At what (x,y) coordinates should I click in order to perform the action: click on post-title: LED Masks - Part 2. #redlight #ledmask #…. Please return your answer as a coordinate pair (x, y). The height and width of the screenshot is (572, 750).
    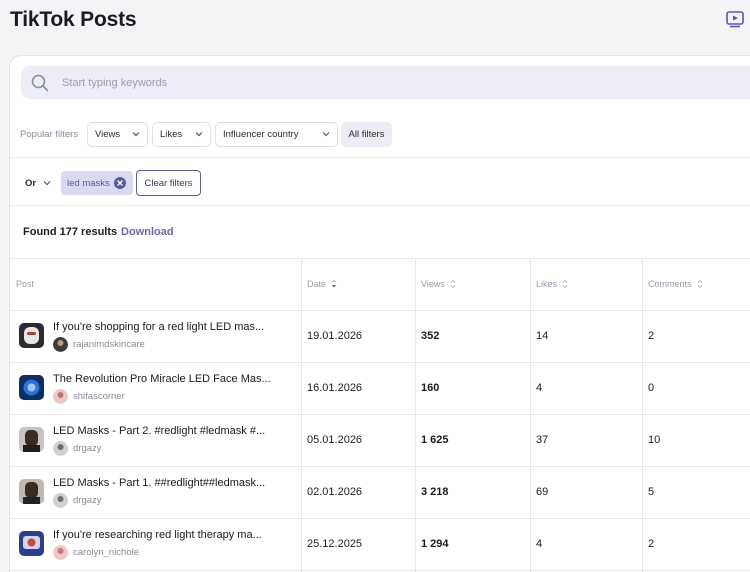
    Looking at the image, I should click on (159, 431).